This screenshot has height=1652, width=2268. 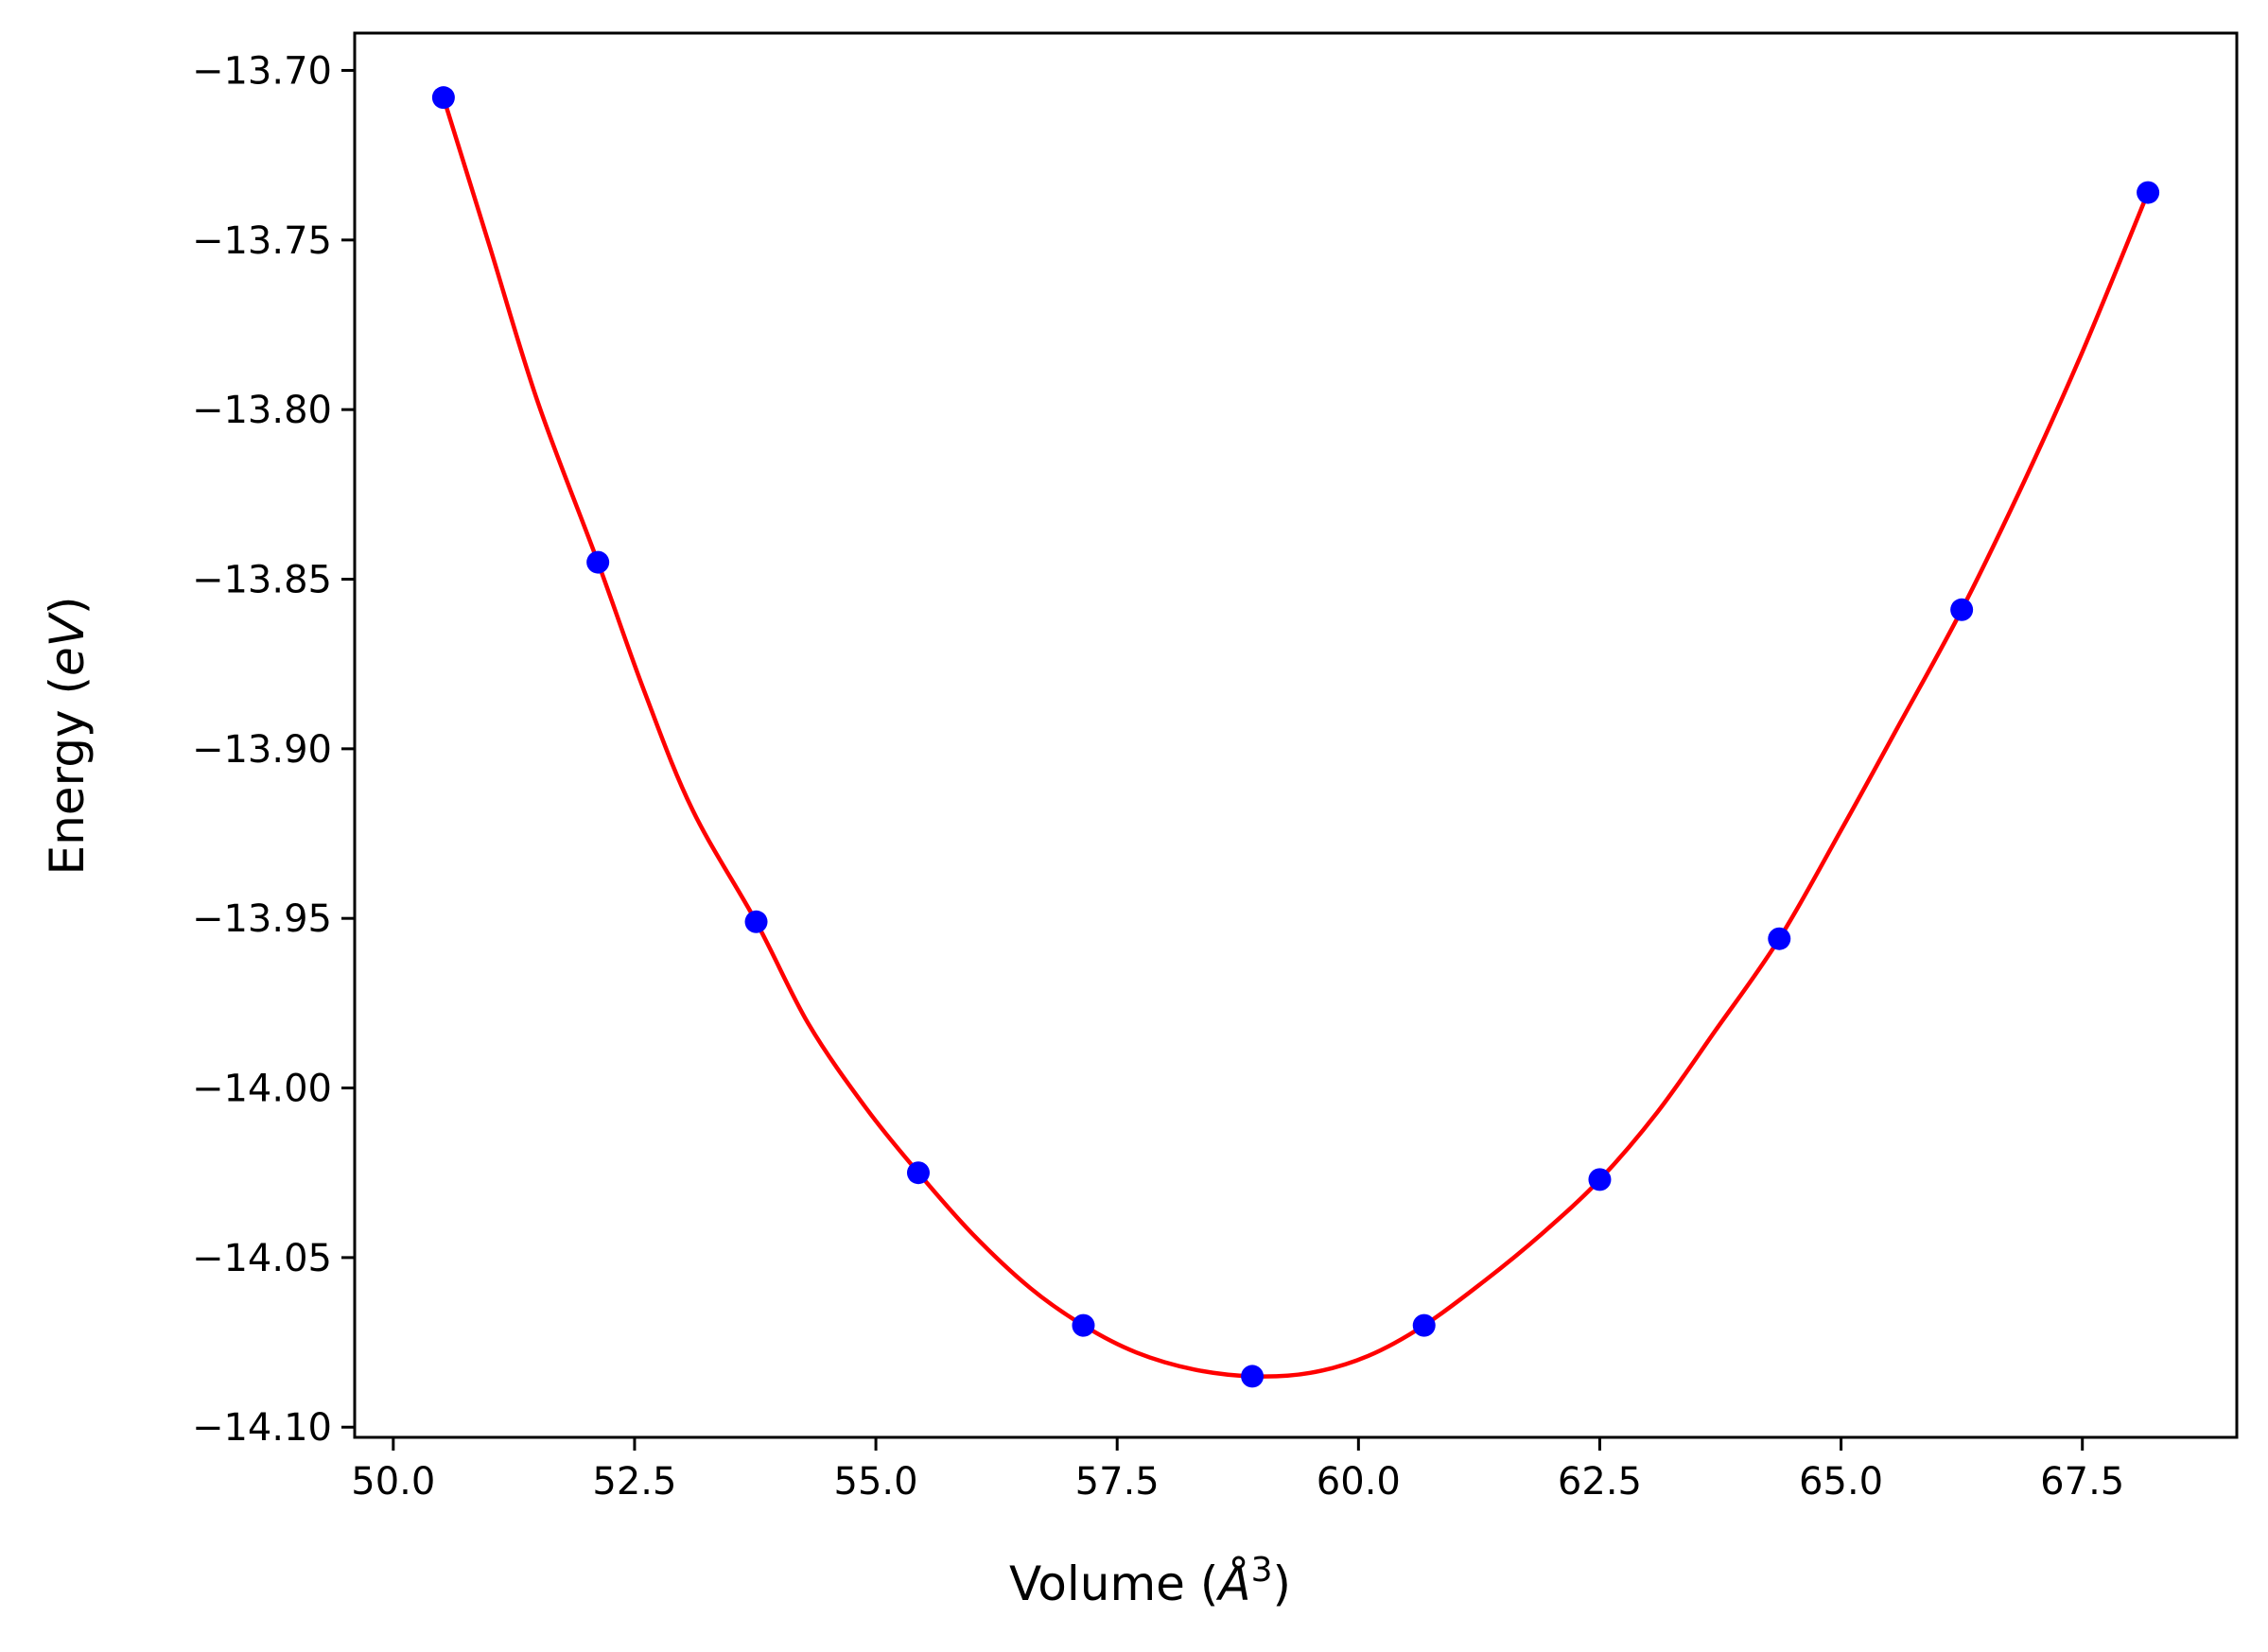 What do you see at coordinates (876, 1482) in the screenshot?
I see `x-tick-label: 55.0` at bounding box center [876, 1482].